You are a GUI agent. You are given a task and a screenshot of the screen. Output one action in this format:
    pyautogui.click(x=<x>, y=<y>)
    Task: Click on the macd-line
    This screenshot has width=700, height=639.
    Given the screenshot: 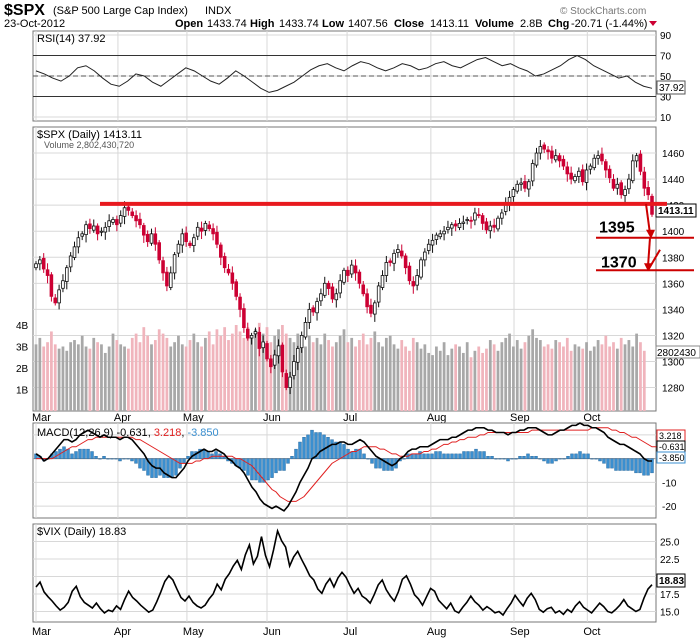 What is the action you would take?
    pyautogui.click(x=343, y=467)
    